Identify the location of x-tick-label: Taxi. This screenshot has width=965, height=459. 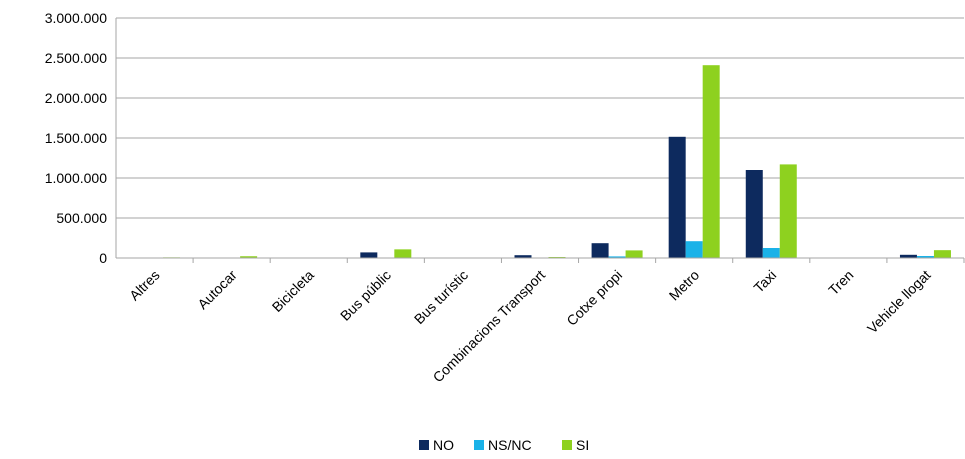
(764, 281).